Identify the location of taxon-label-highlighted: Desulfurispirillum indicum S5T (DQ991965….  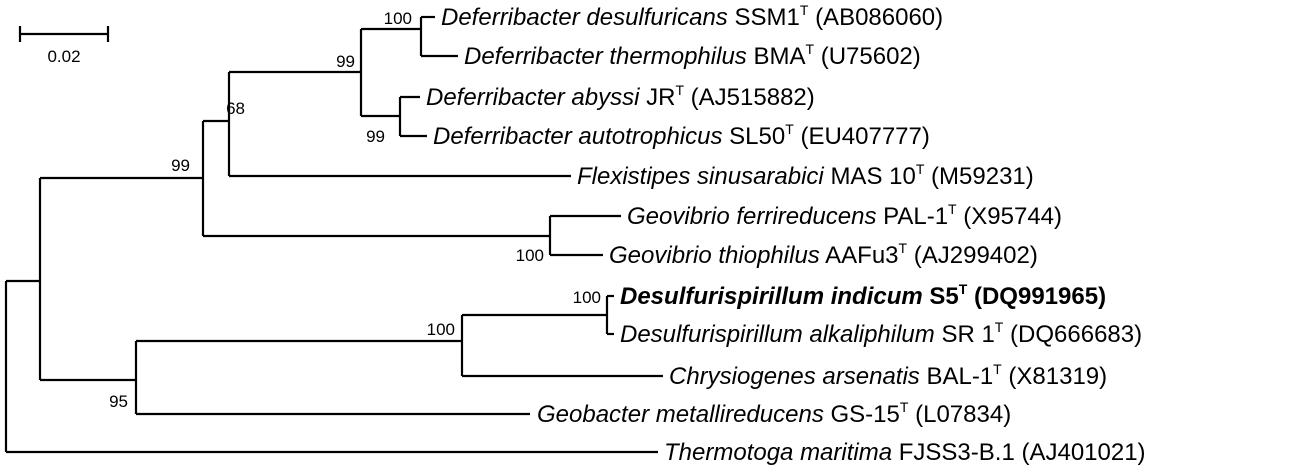
(863, 295).